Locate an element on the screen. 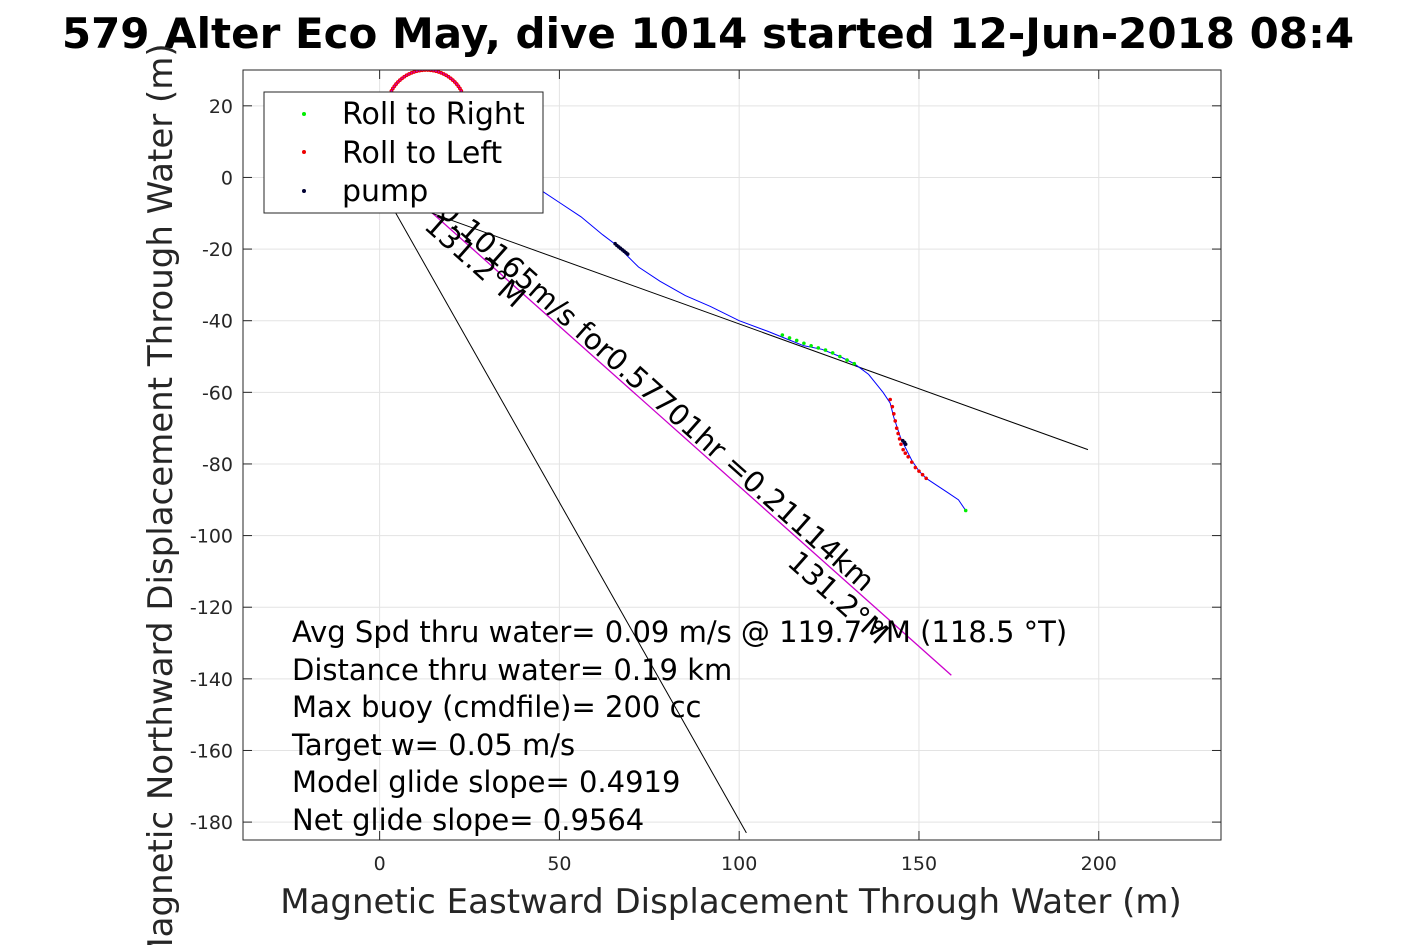  y-tick-label: -100 is located at coordinates (211, 537).